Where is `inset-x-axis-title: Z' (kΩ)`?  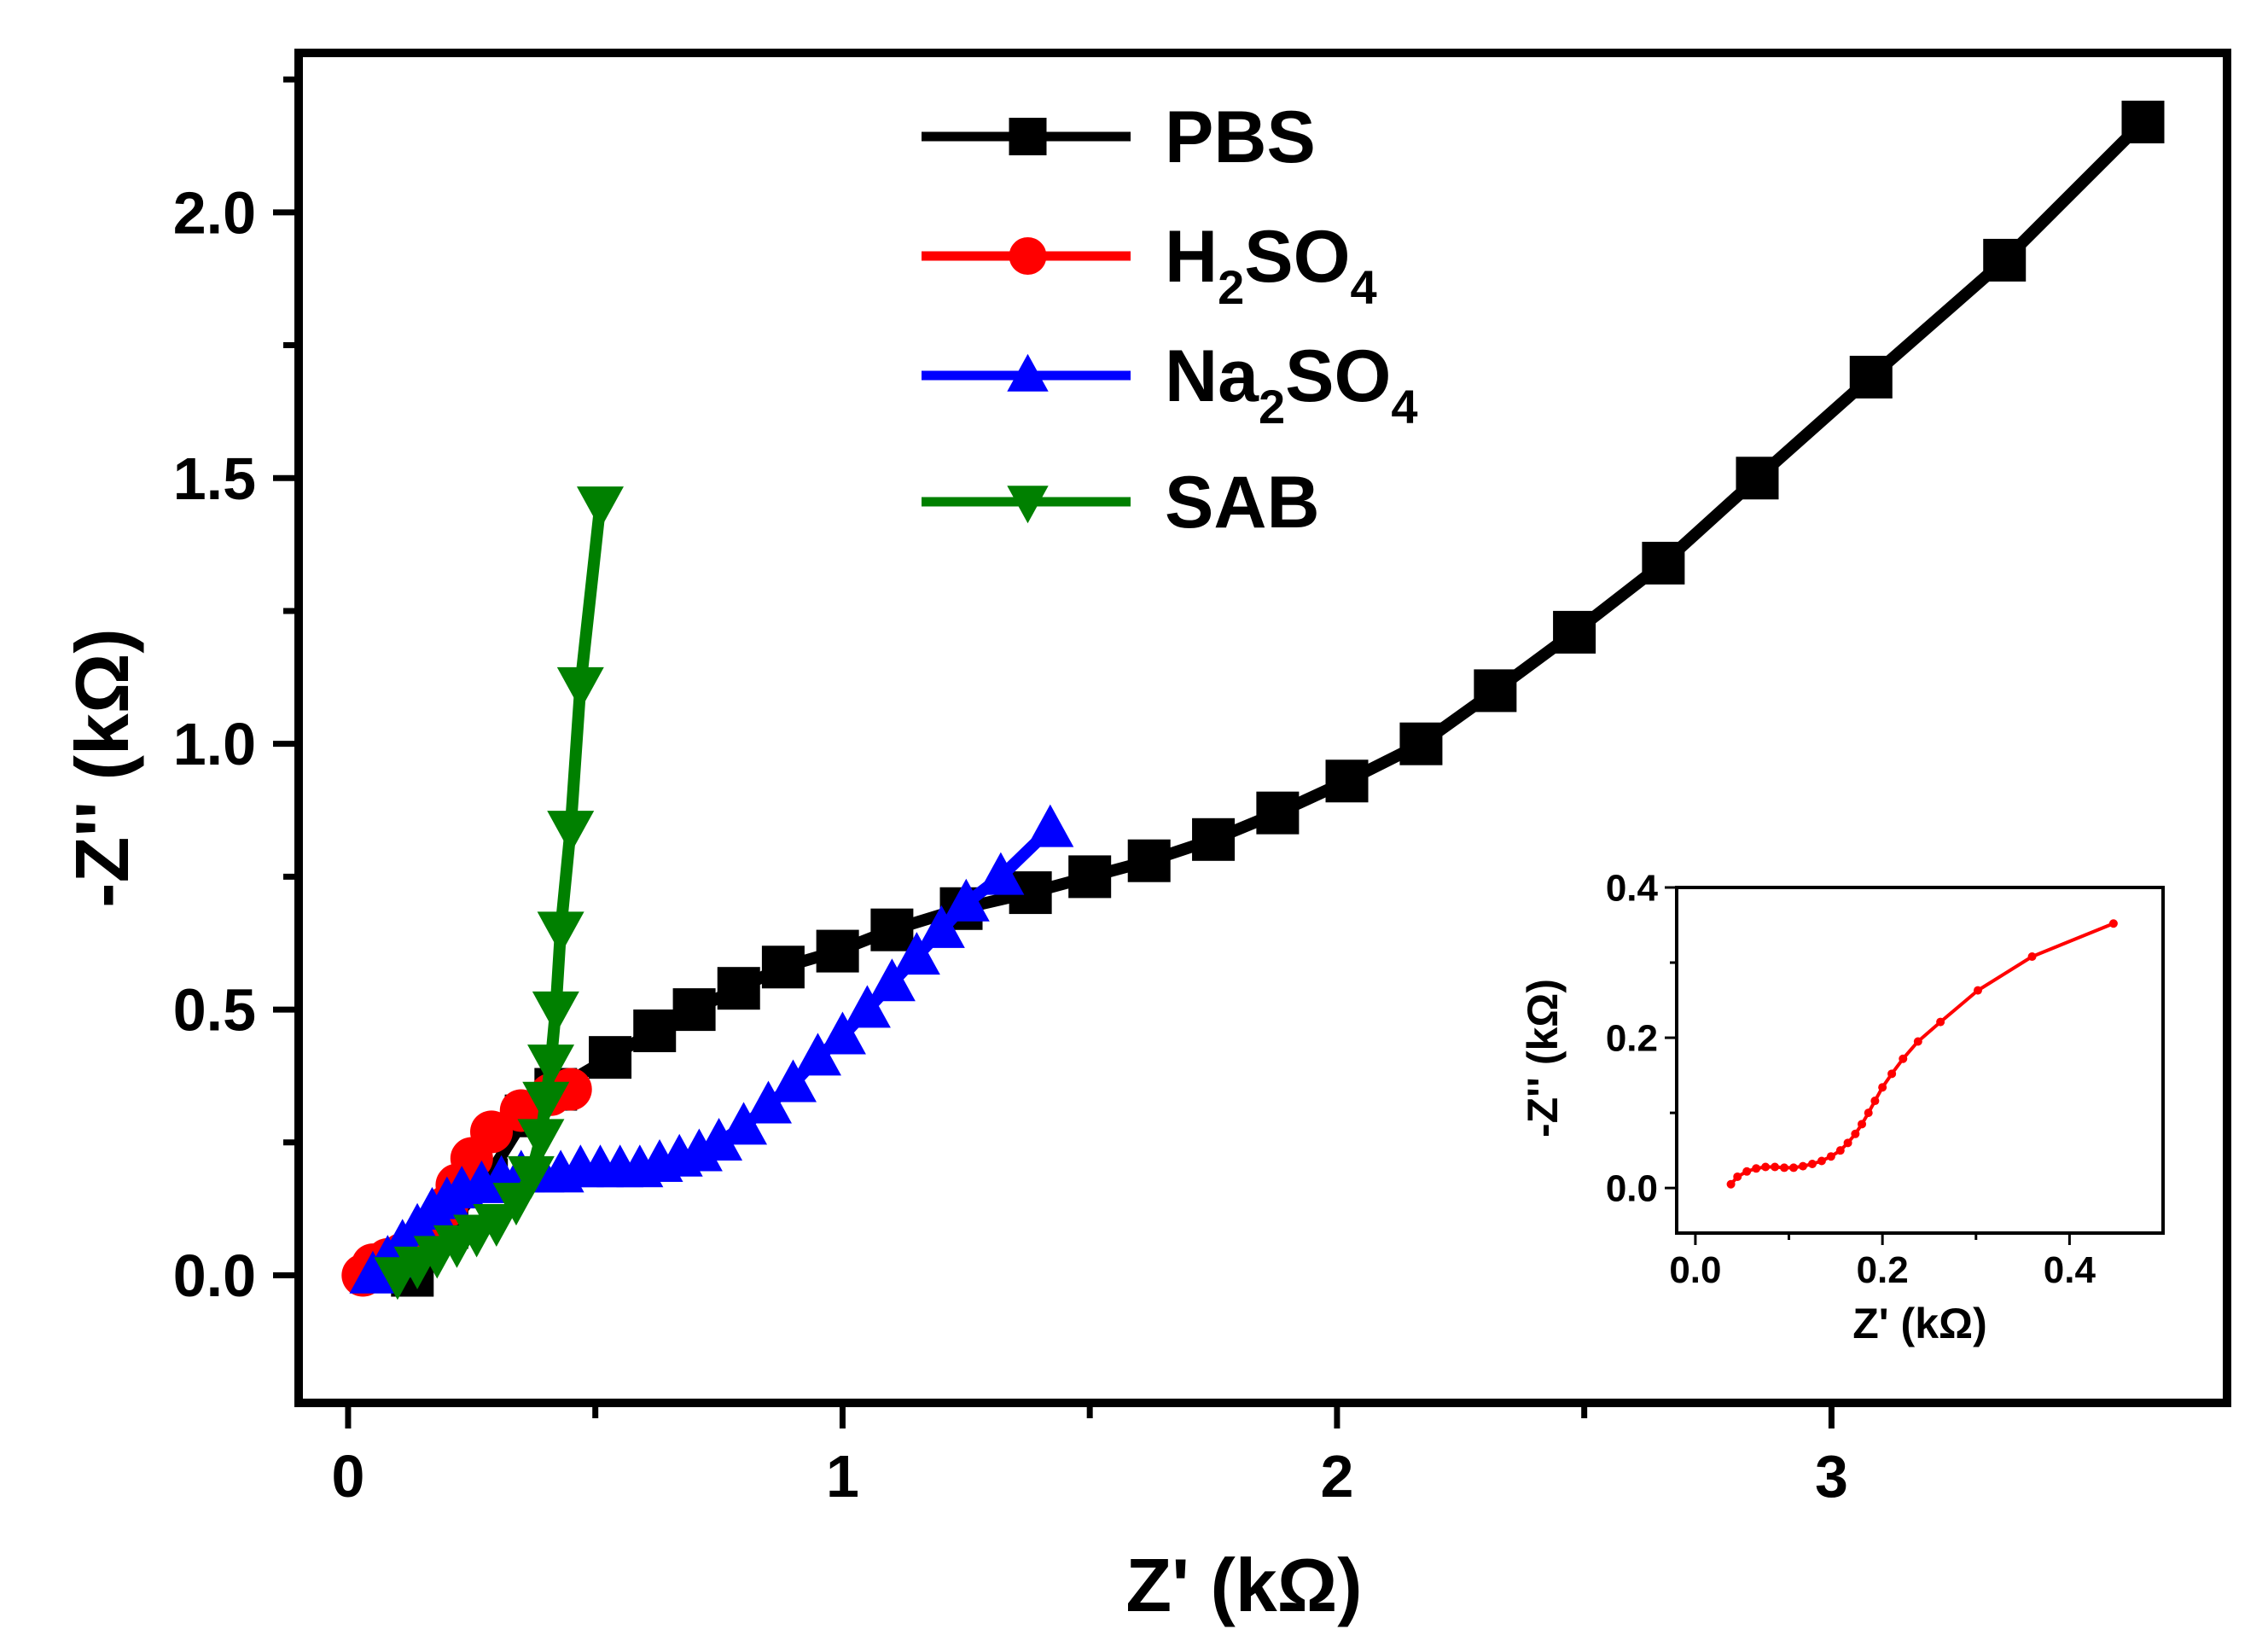
inset-x-axis-title: Z' (kΩ) is located at coordinates (1919, 1323).